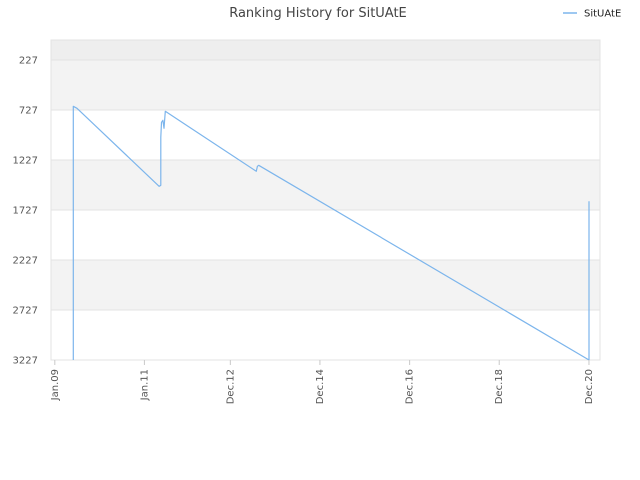 This screenshot has width=640, height=480. I want to click on x-tick-label: Dec.20, so click(589, 386).